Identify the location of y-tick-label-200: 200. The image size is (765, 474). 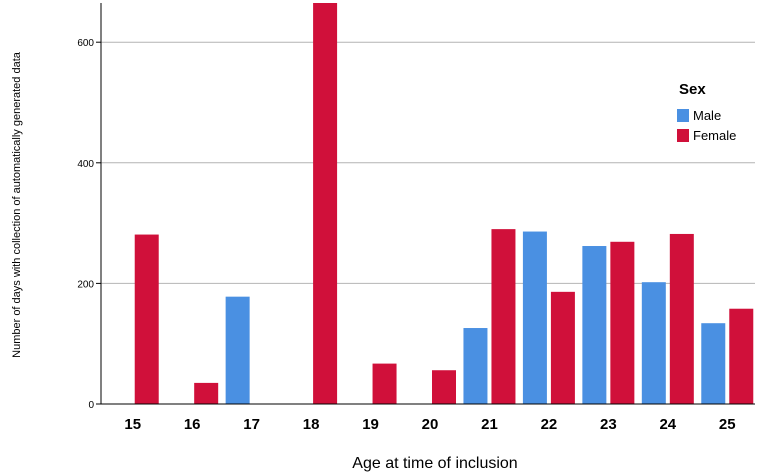
(85, 284).